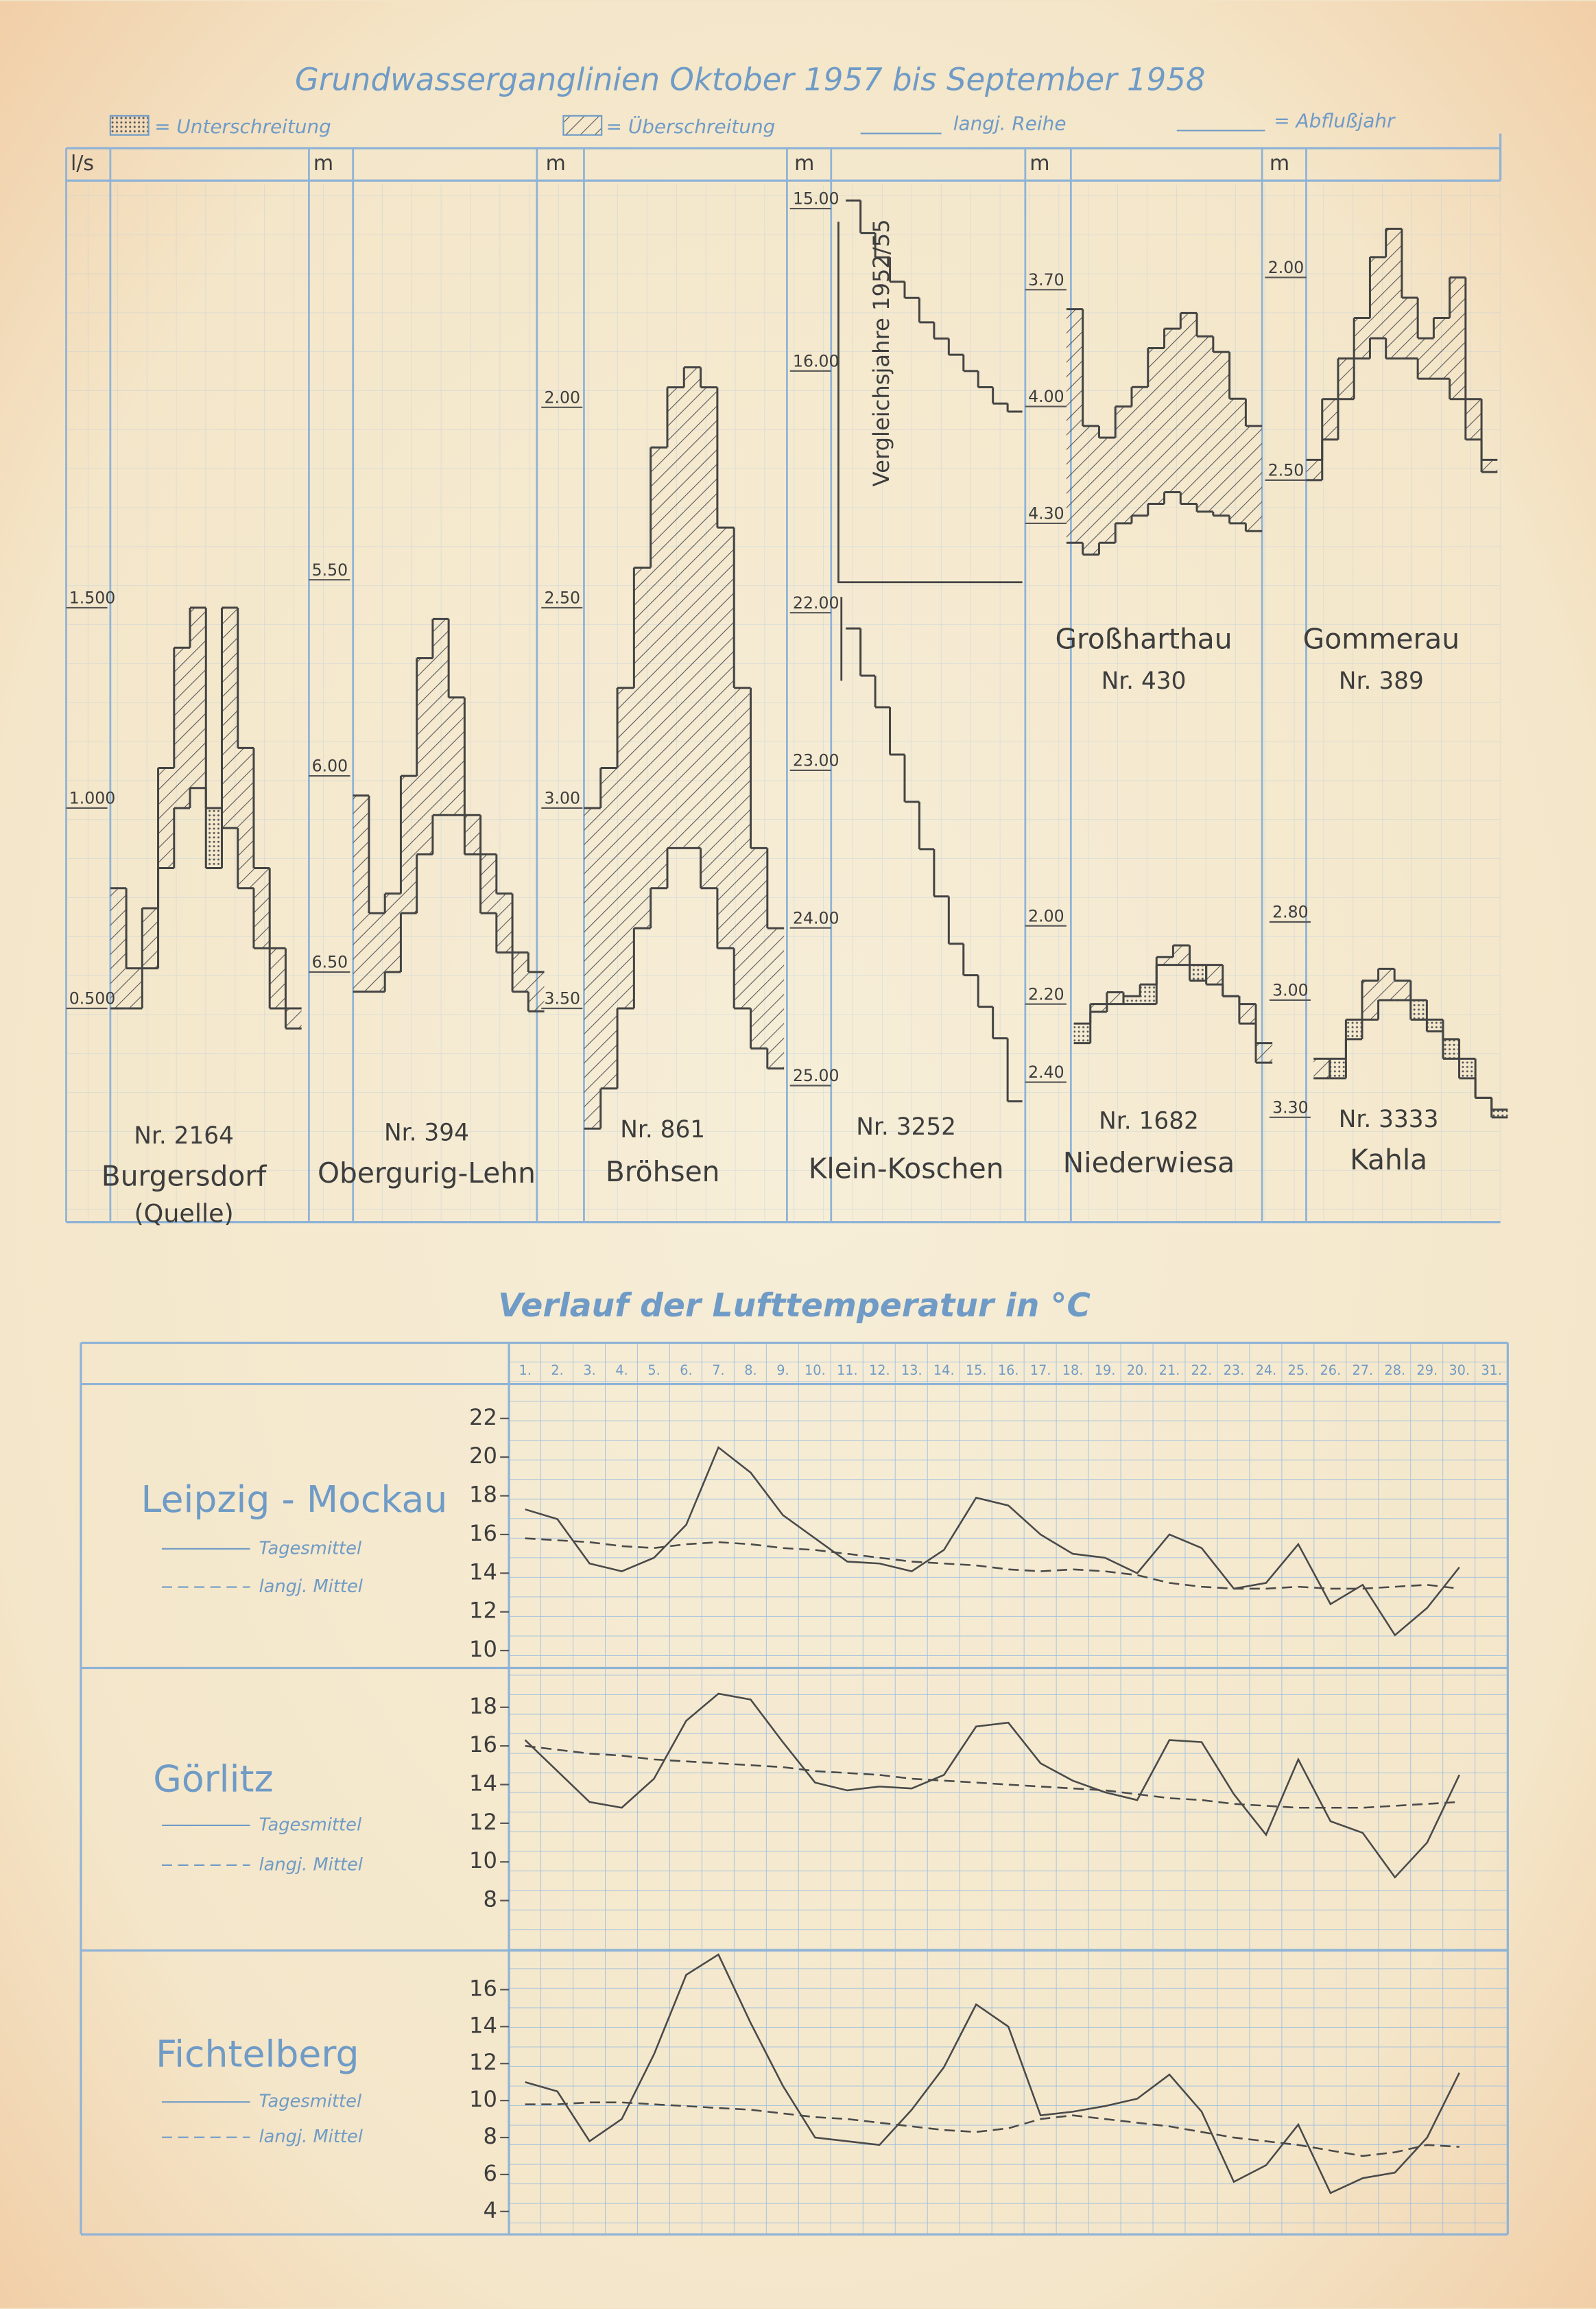  Describe the element at coordinates (816, 199) in the screenshot. I see `y-tick-label: 15.00` at that location.